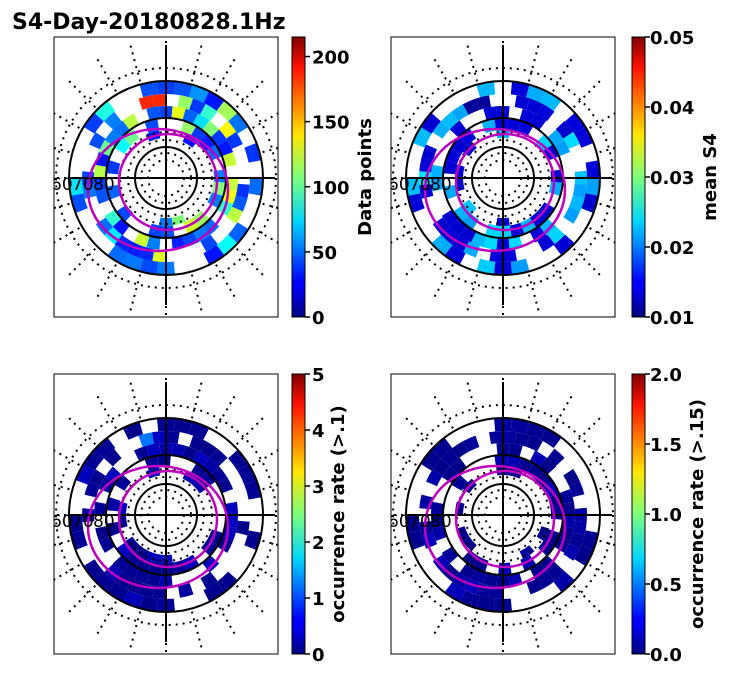 Image resolution: width=731 pixels, height=674 pixels. I want to click on radial-tick-label: 80, so click(104, 185).